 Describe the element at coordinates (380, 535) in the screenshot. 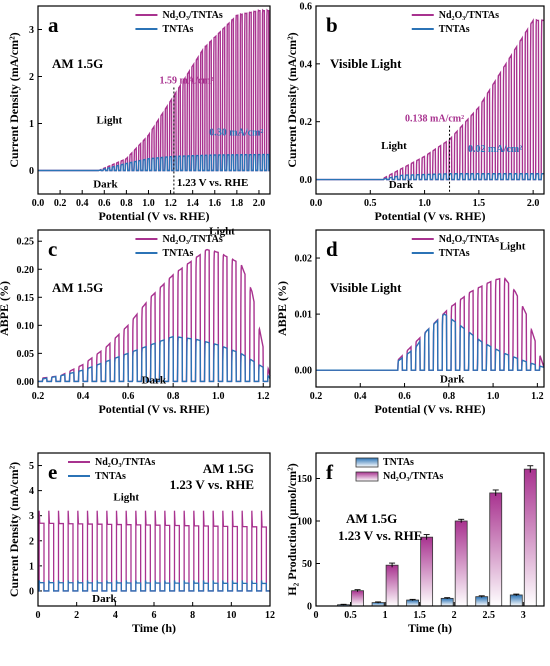

I see `condition-label-2: 1.23 V vs. RHE` at that location.